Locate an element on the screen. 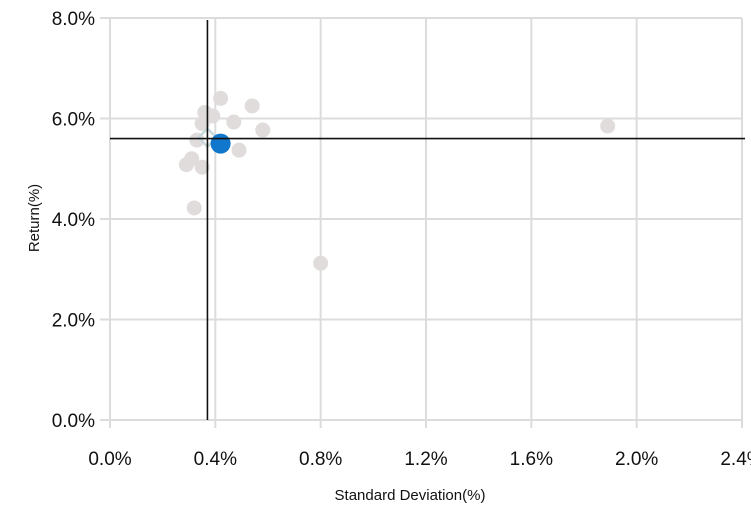  x-axis-ticks: 0.0% 0.4% 0.8% 1.2% 1.6% 2.0% 2.4% is located at coordinates (419, 459).